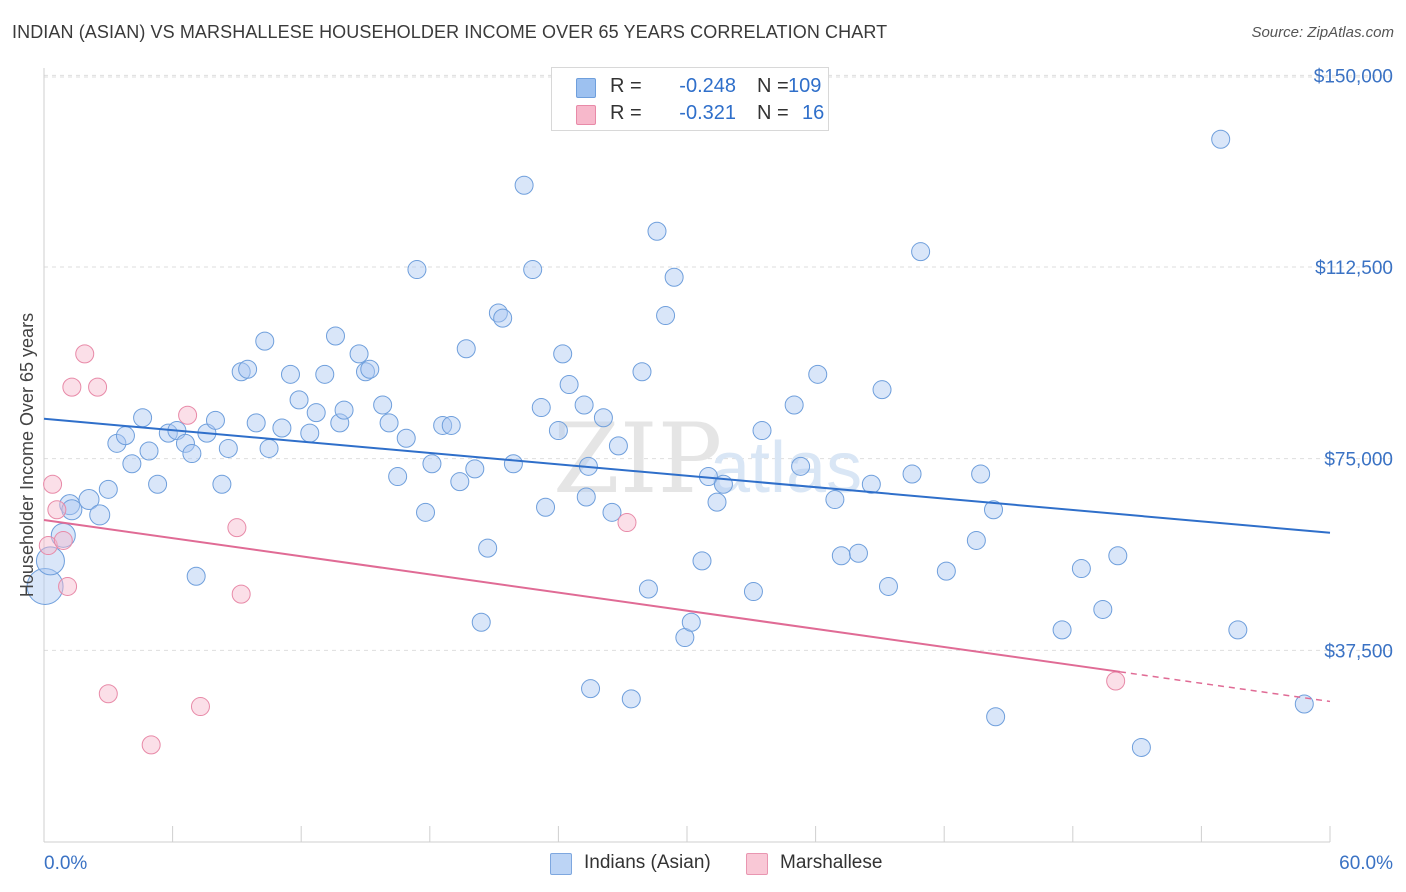 Image resolution: width=1406 pixels, height=892 pixels. Describe the element at coordinates (690, 99) in the screenshot. I see `correlation-legend: R = -0.248 N = 109 R = -0.321 N = 16` at that location.